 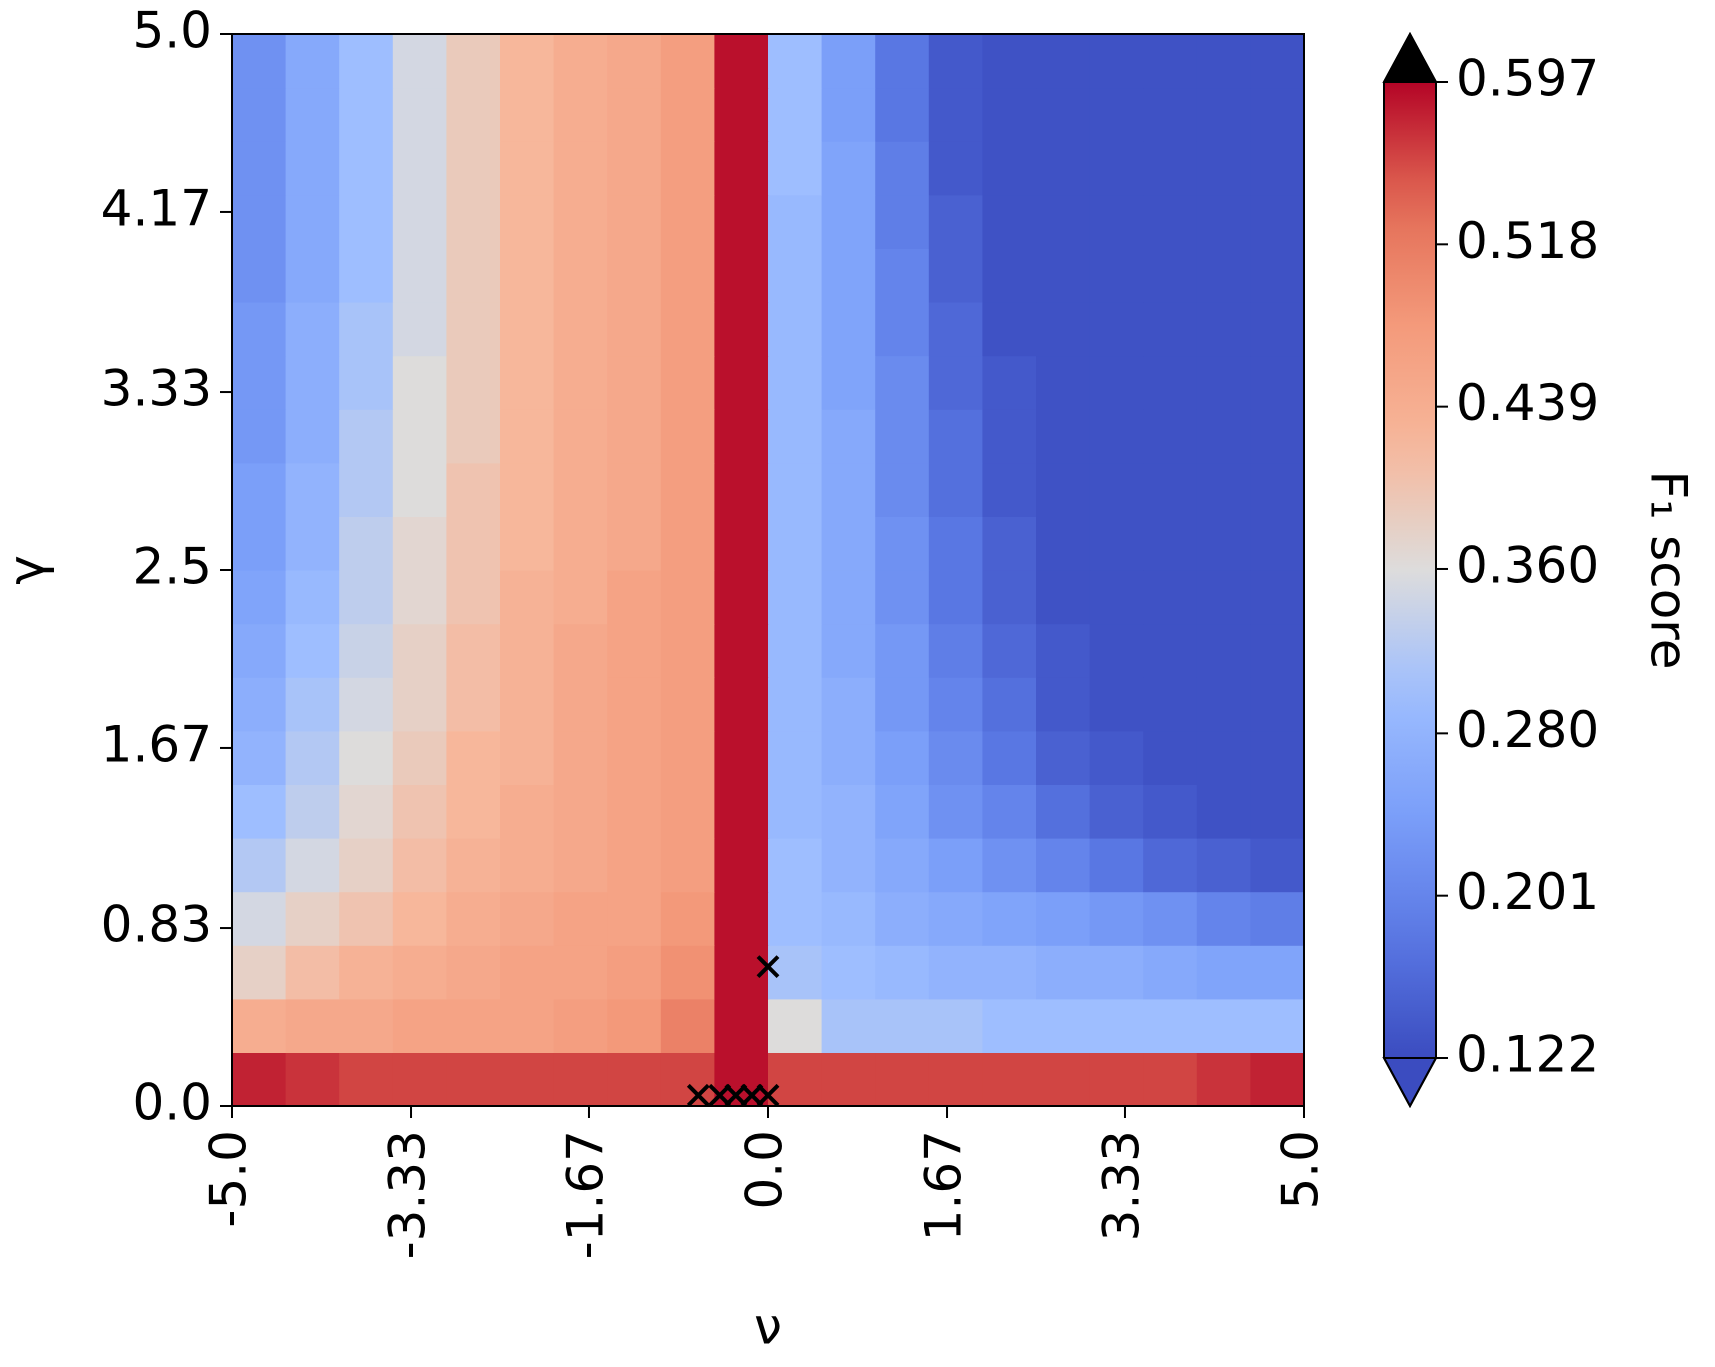 What do you see at coordinates (156, 208) in the screenshot?
I see `y-tick-label: 4.17` at bounding box center [156, 208].